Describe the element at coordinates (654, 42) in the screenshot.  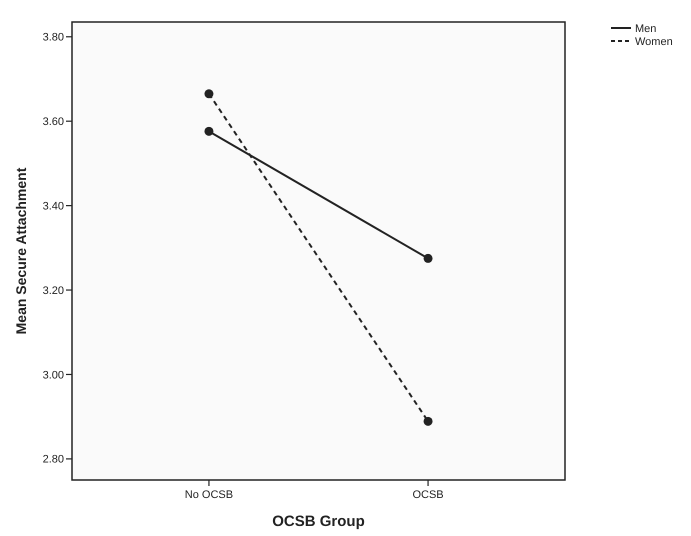
I see `legend-label: Women` at that location.